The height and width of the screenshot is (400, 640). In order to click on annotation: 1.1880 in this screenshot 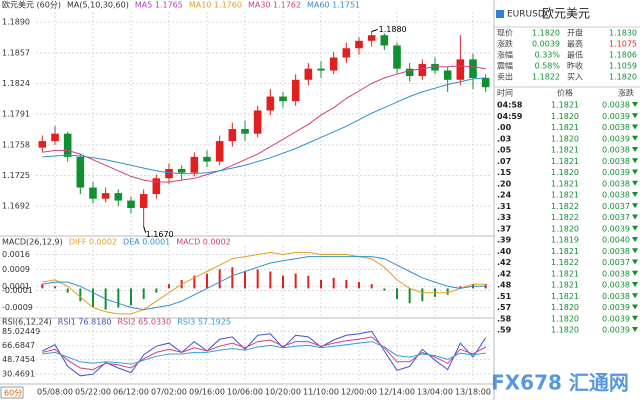, I will do `click(393, 29)`.